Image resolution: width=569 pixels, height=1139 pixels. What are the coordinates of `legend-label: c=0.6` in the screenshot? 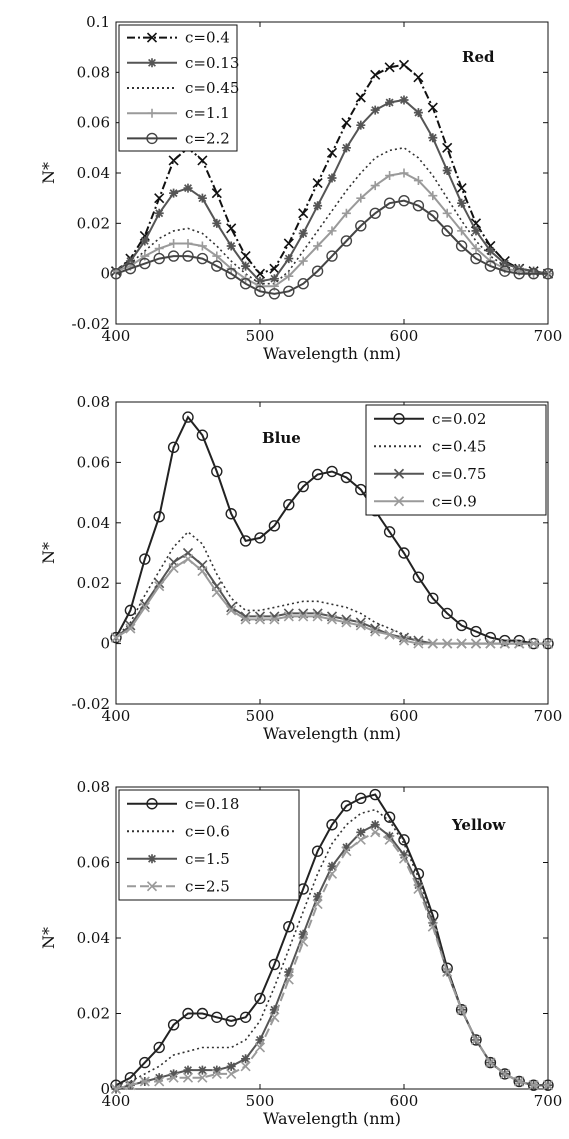 It's located at (207, 831).